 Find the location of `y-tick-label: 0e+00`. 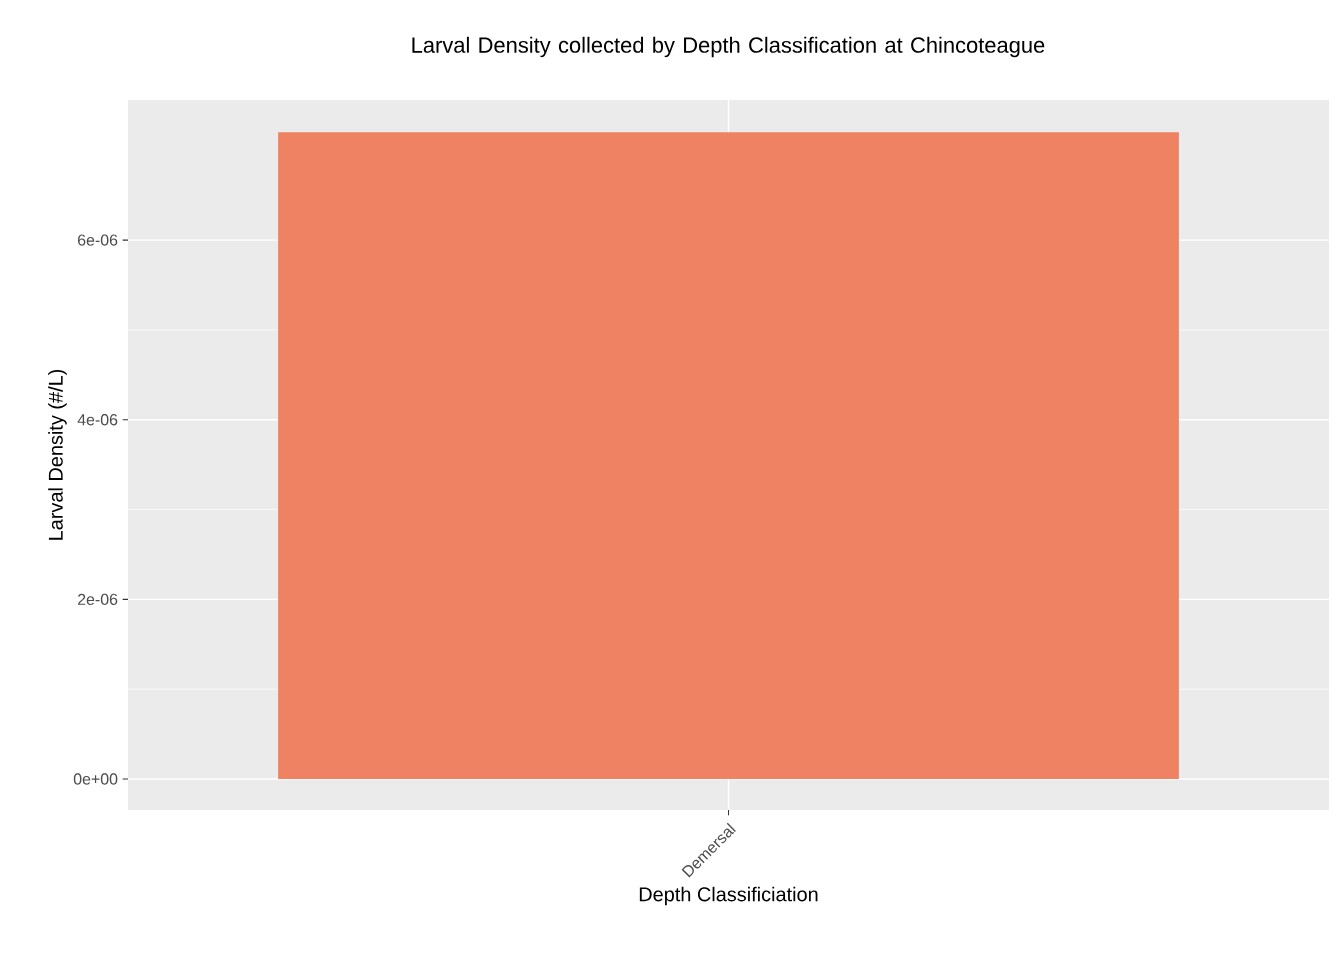

y-tick-label: 0e+00 is located at coordinates (95, 779).